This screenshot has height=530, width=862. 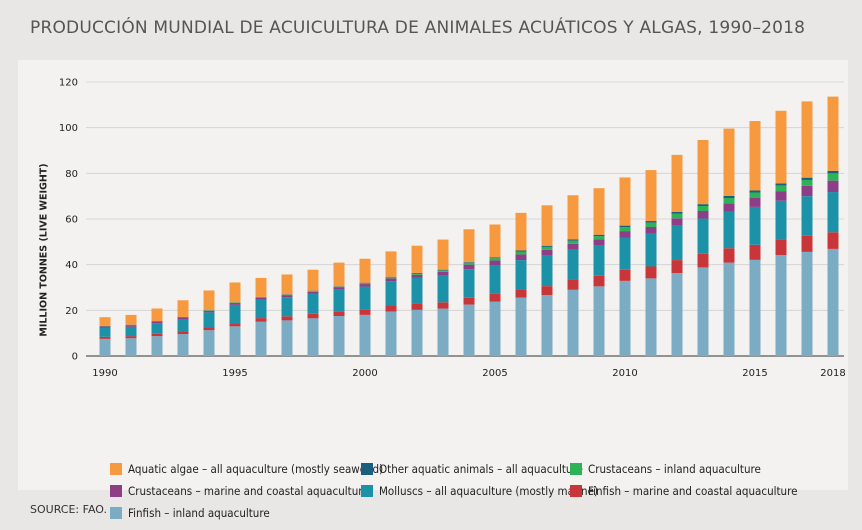 I want to click on x-tick-label: 2018, so click(x=832, y=373).